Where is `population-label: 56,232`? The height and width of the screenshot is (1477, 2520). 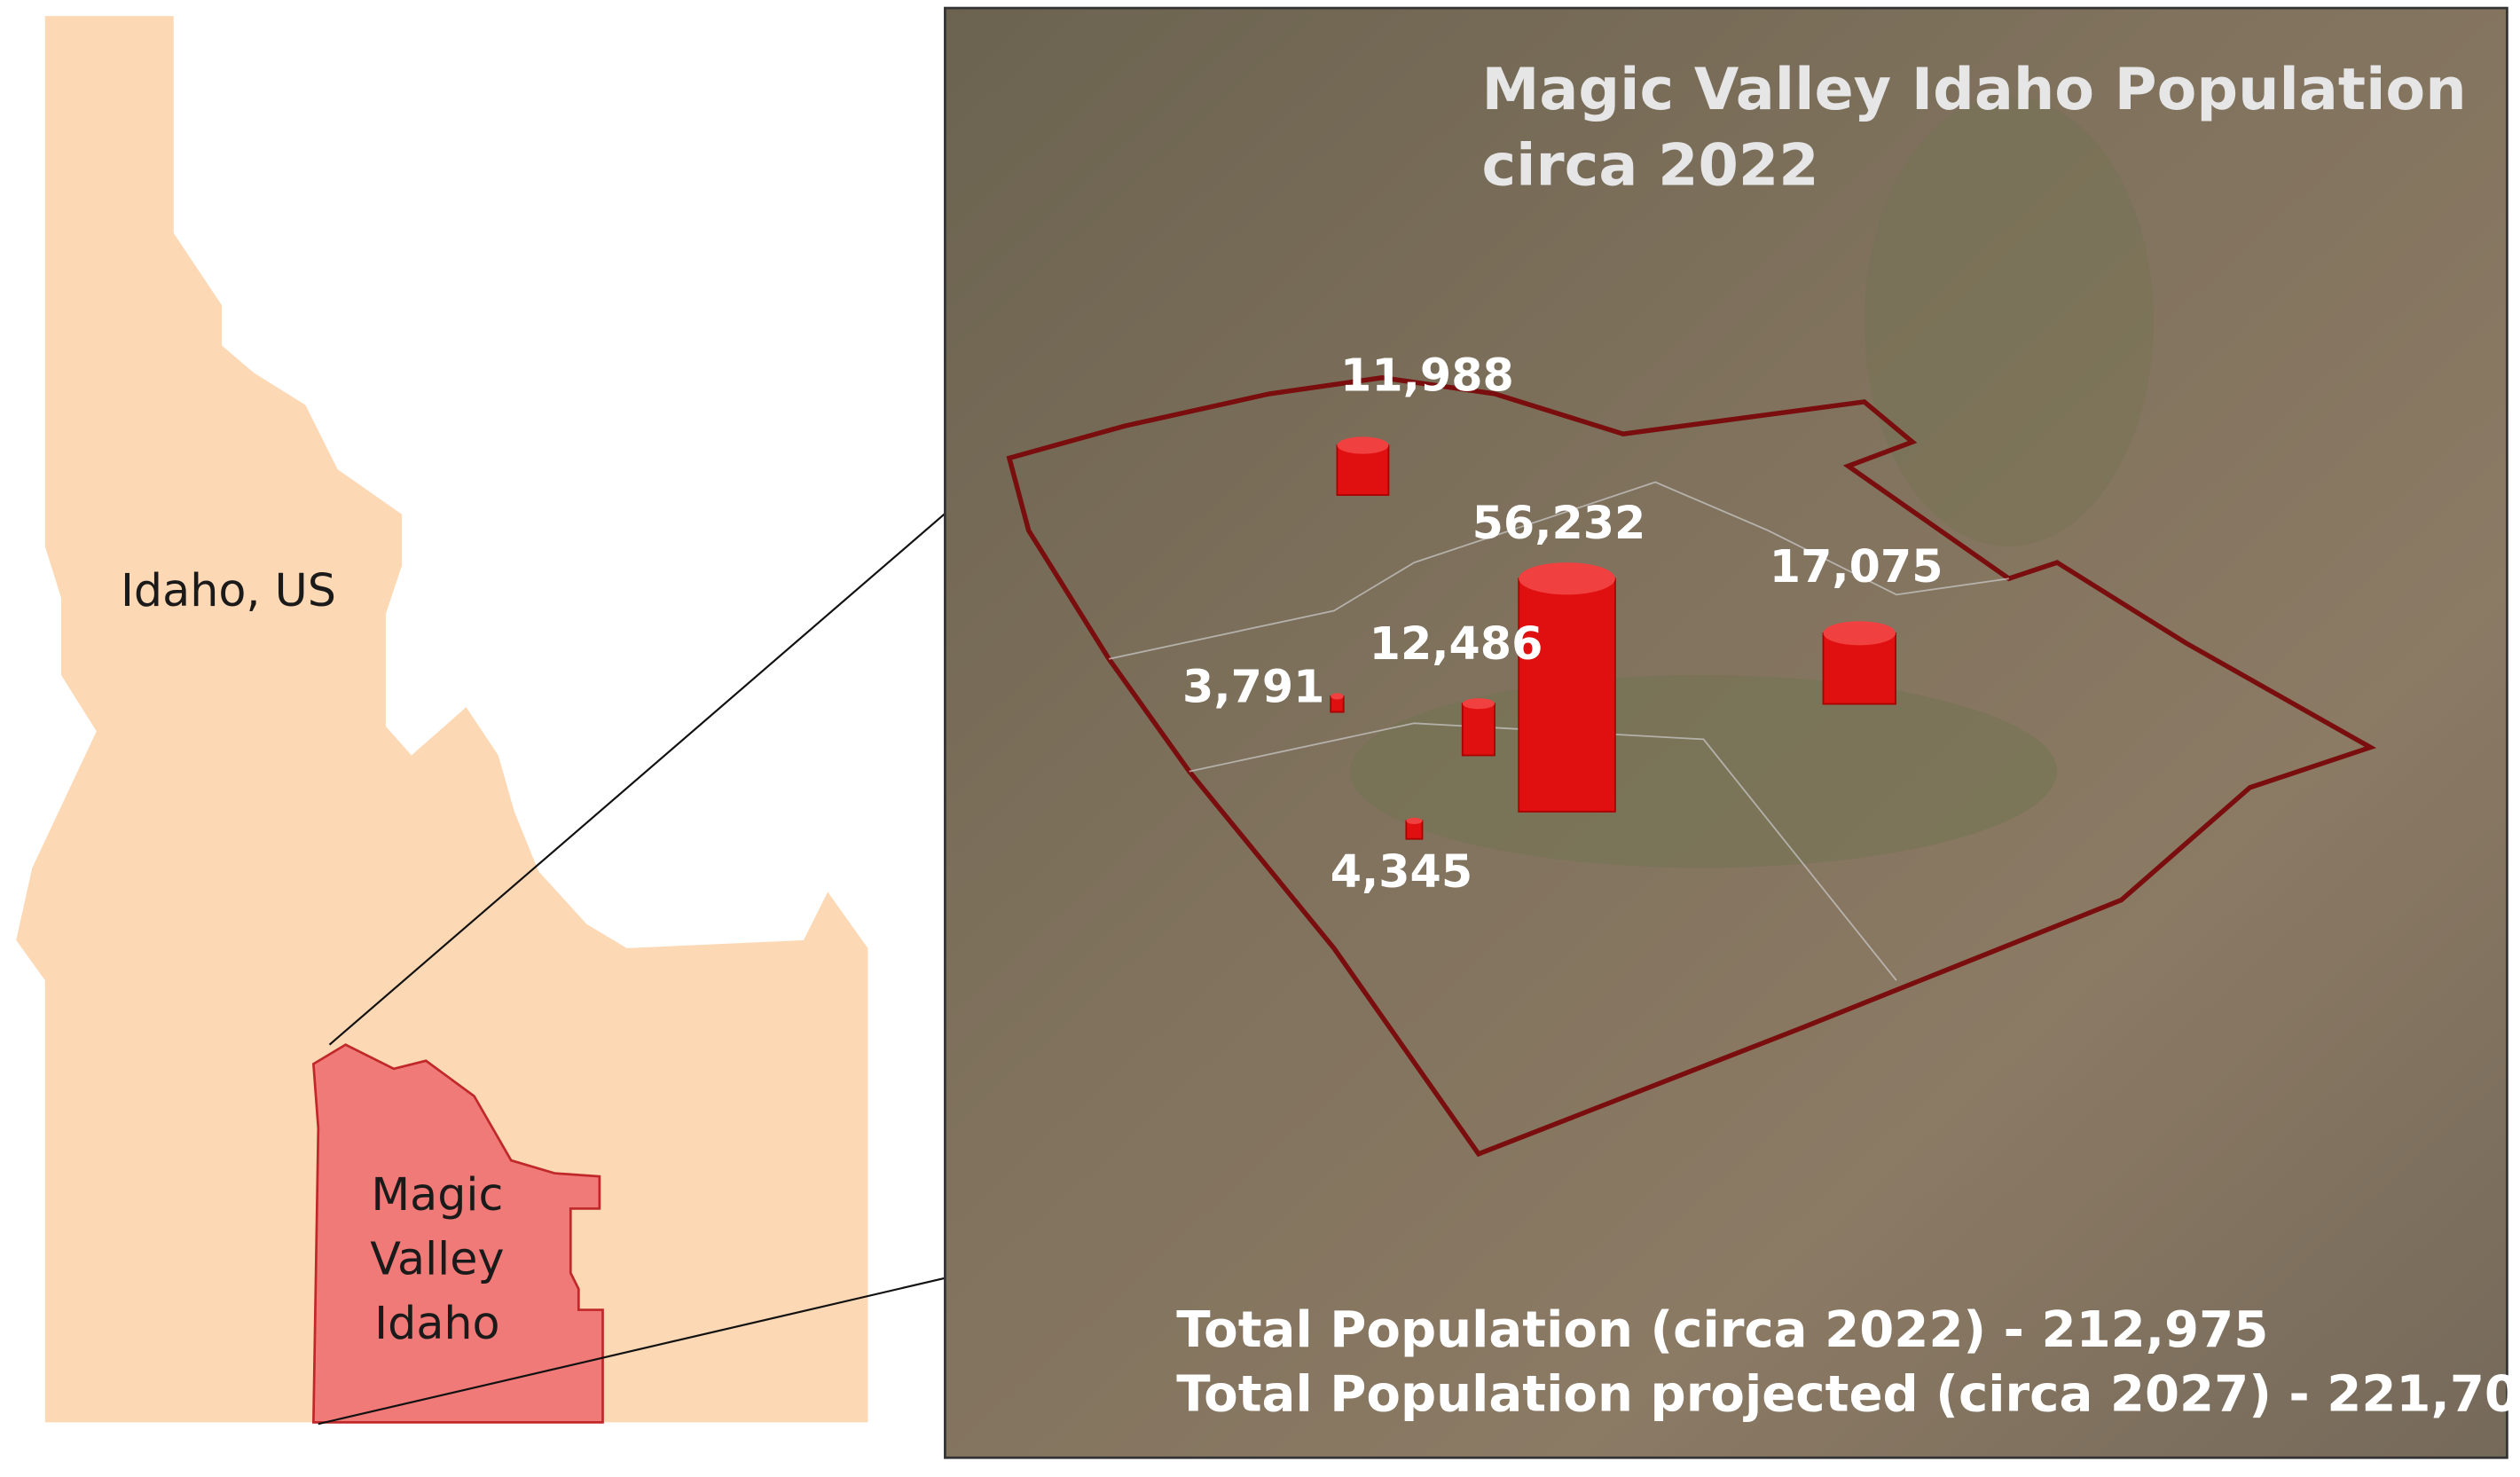
population-label: 56,232 is located at coordinates (1559, 523).